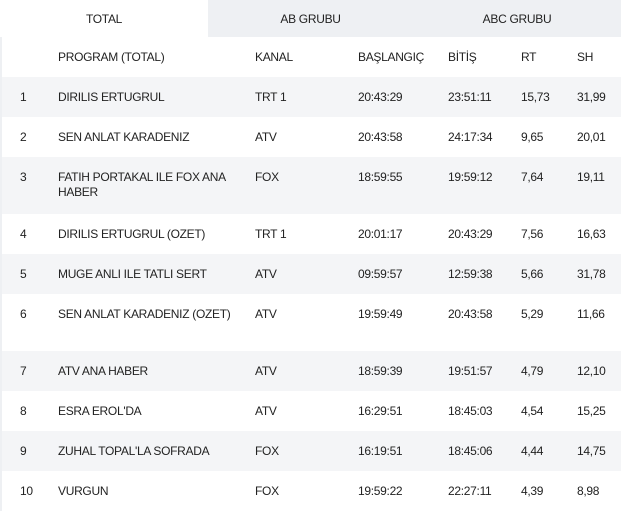 The width and height of the screenshot is (621, 511). Describe the element at coordinates (532, 451) in the screenshot. I see `cell-rt: 4,44` at that location.